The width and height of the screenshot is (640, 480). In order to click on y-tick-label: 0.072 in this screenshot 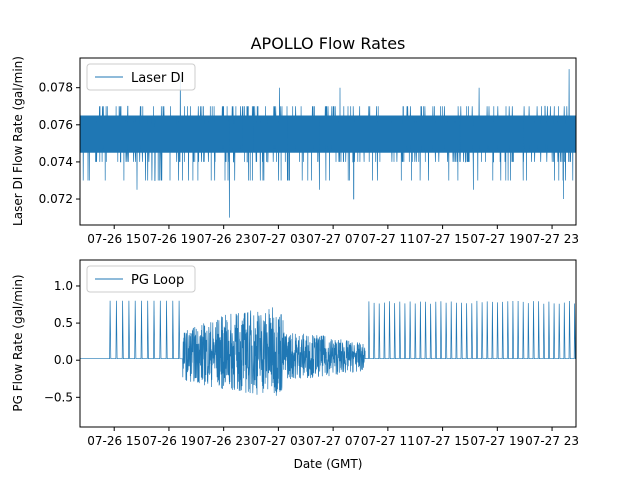, I will do `click(56, 199)`.